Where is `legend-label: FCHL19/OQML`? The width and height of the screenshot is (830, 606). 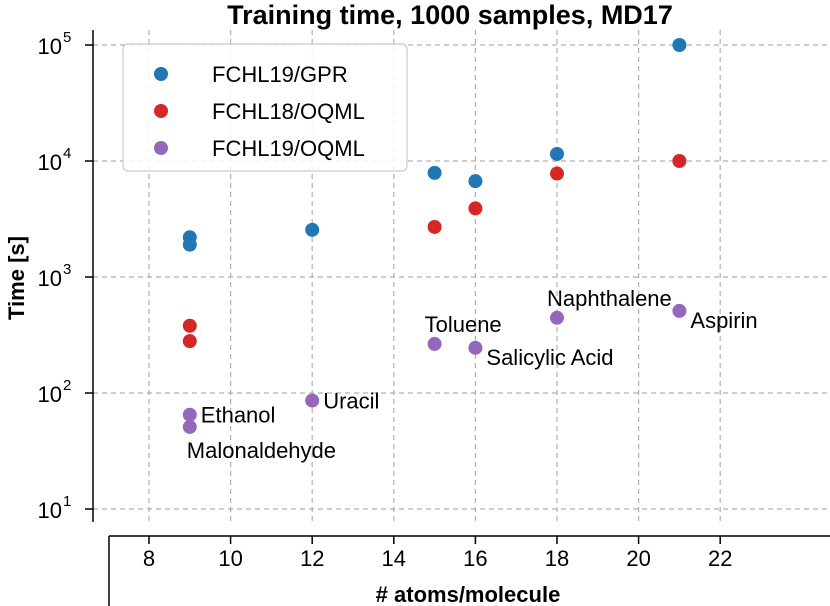 legend-label: FCHL19/OQML is located at coordinates (288, 148).